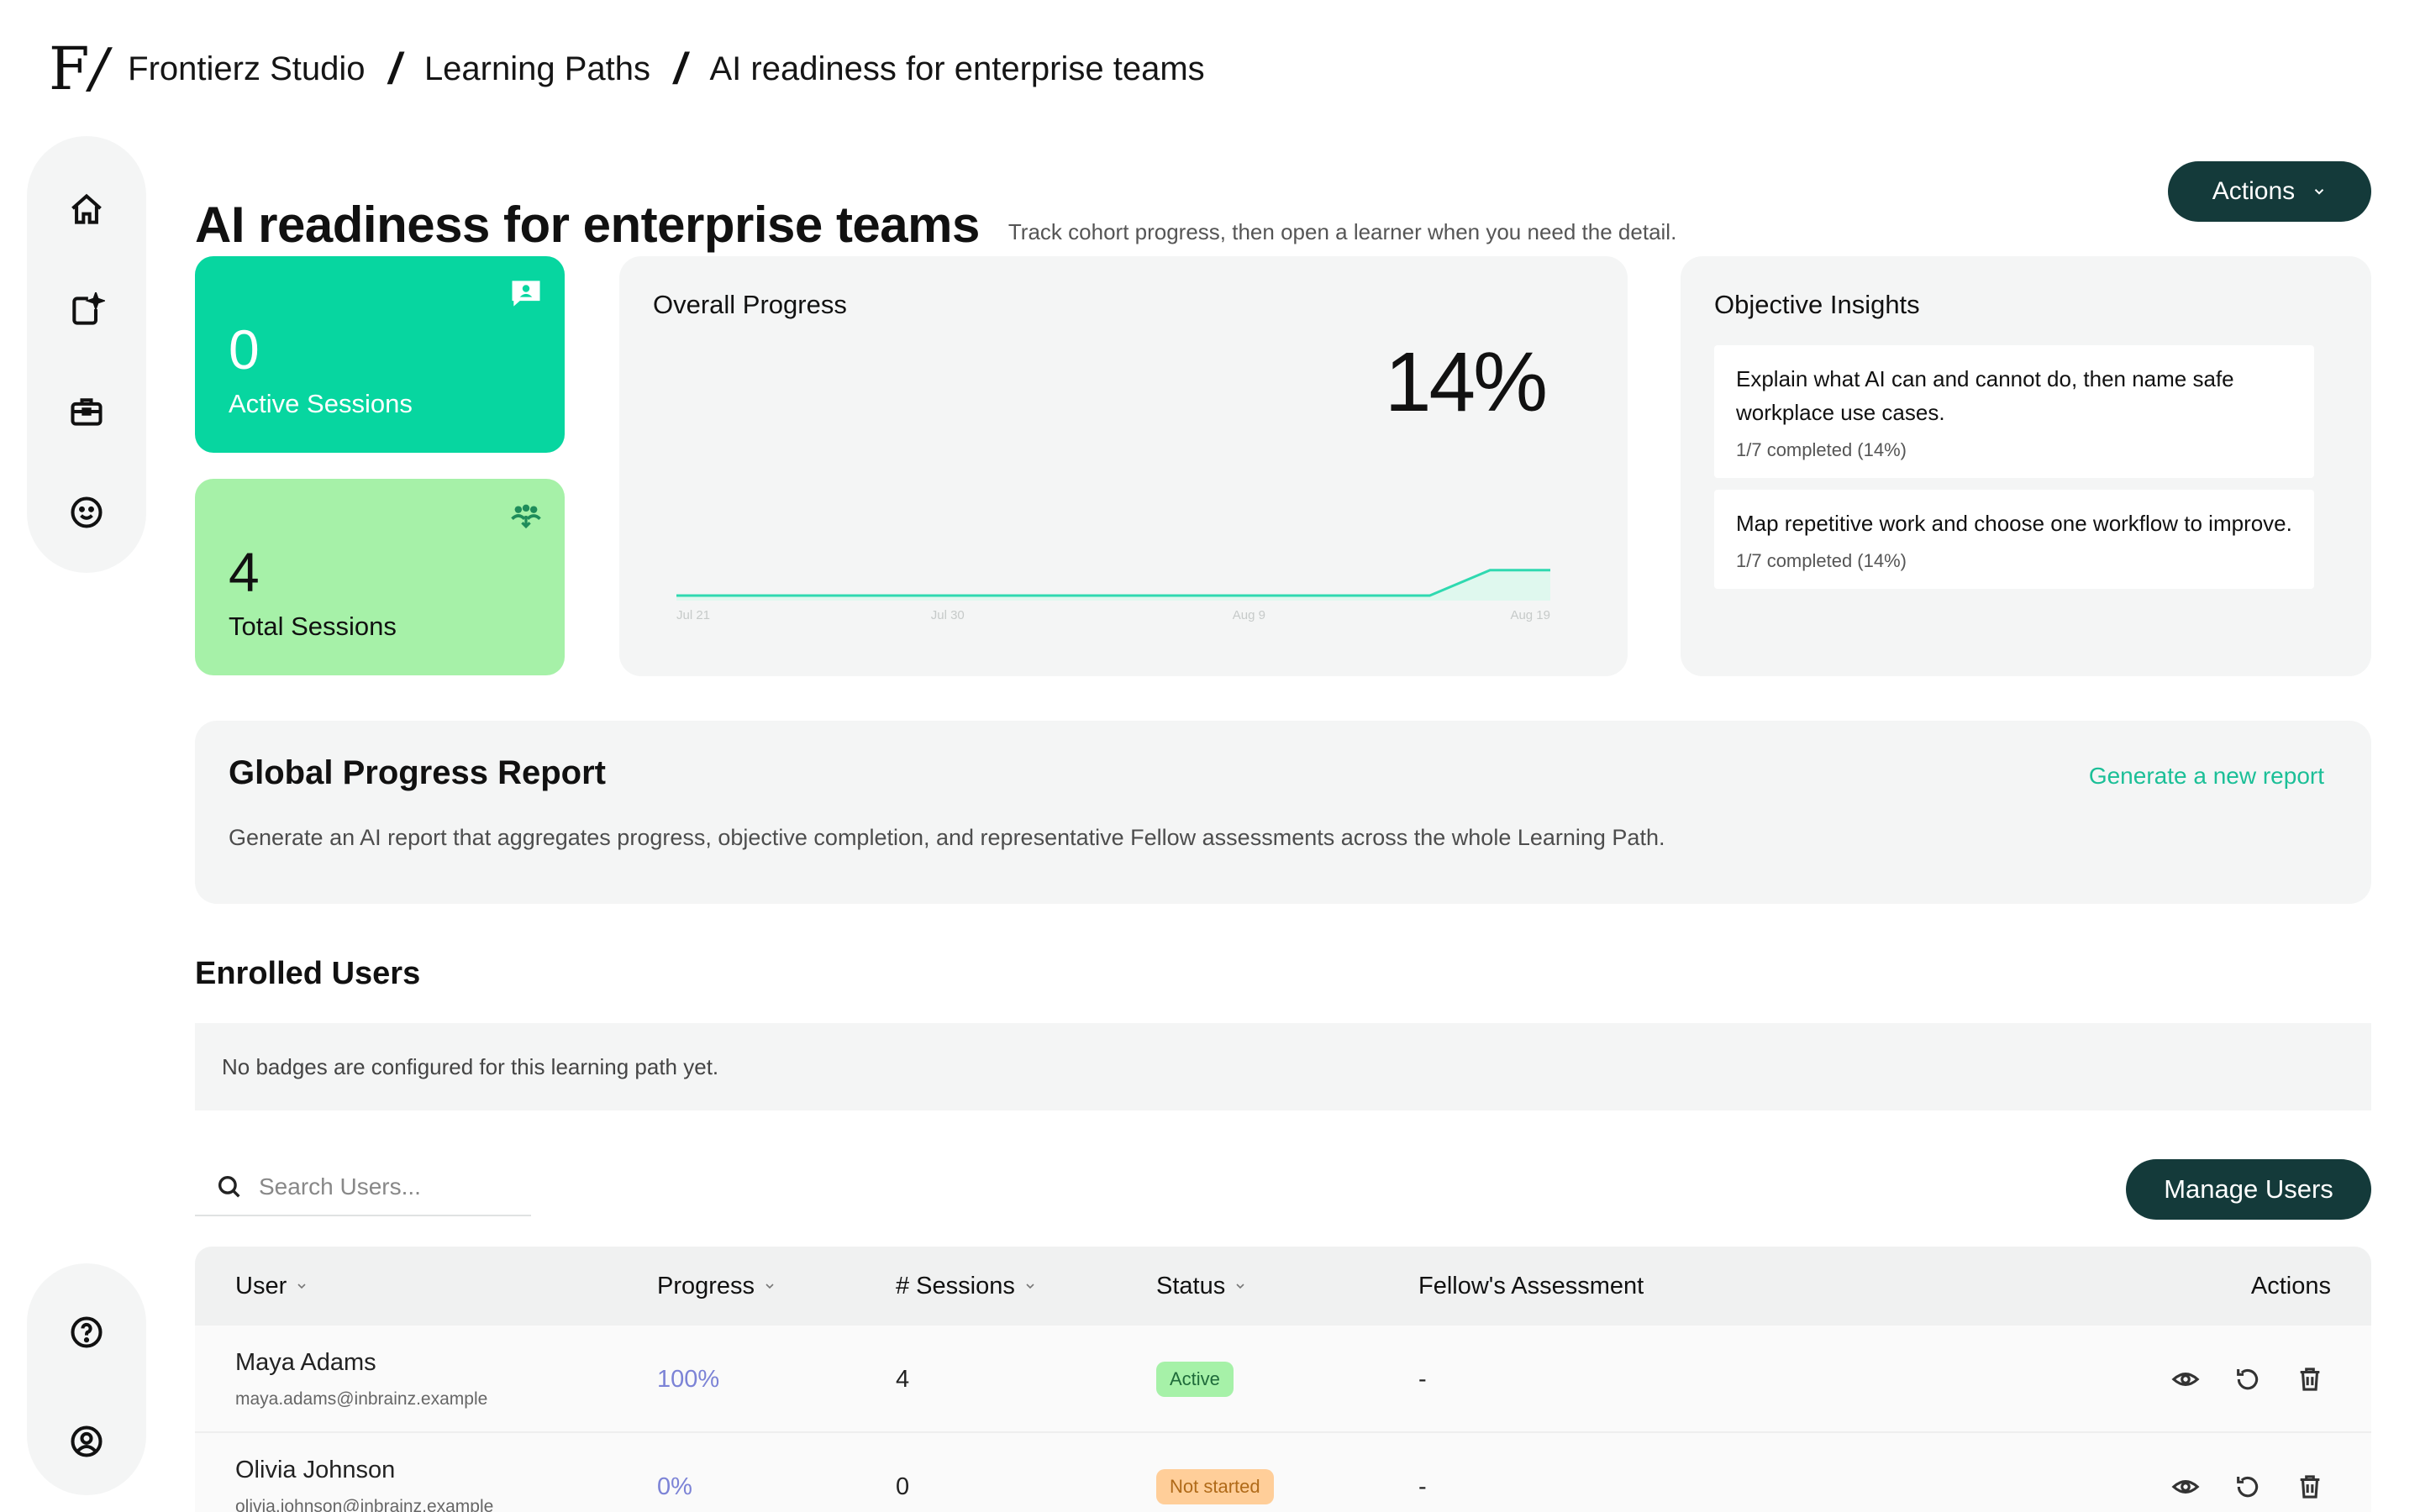 This screenshot has height=1512, width=2420. What do you see at coordinates (688, 1379) in the screenshot?
I see `user-progress: 100%` at bounding box center [688, 1379].